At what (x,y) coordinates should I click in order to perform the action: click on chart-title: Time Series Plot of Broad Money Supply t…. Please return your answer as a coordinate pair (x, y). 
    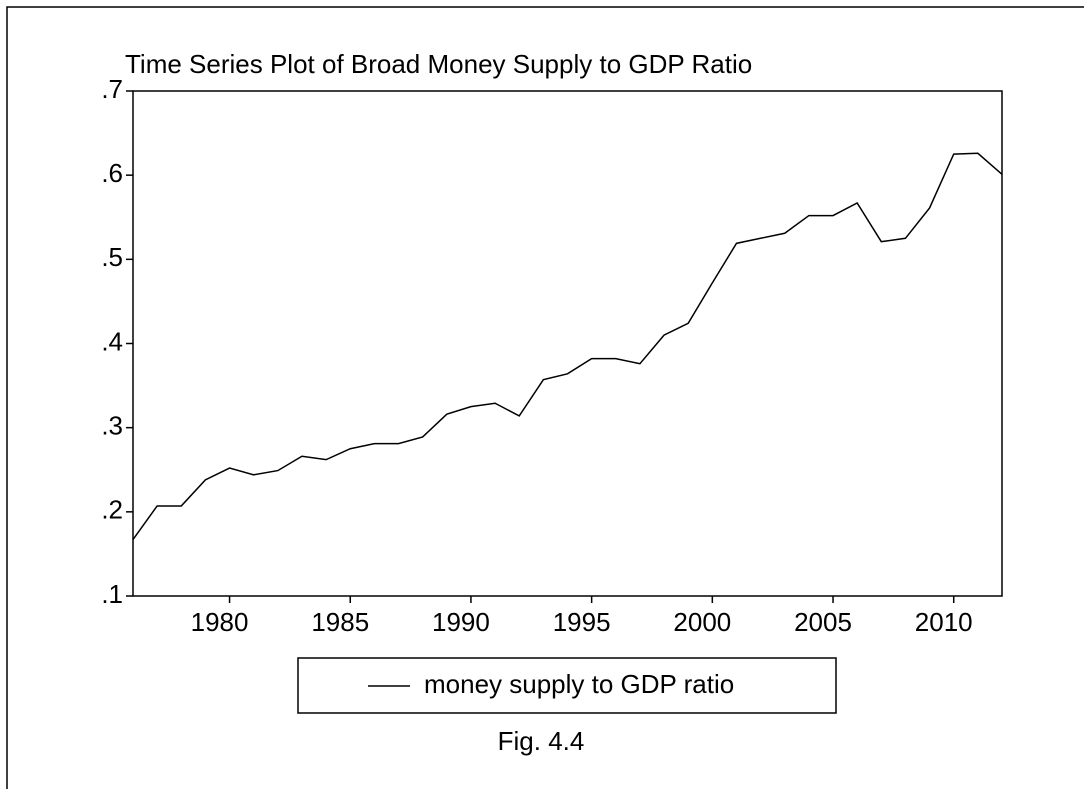
    Looking at the image, I should click on (438, 64).